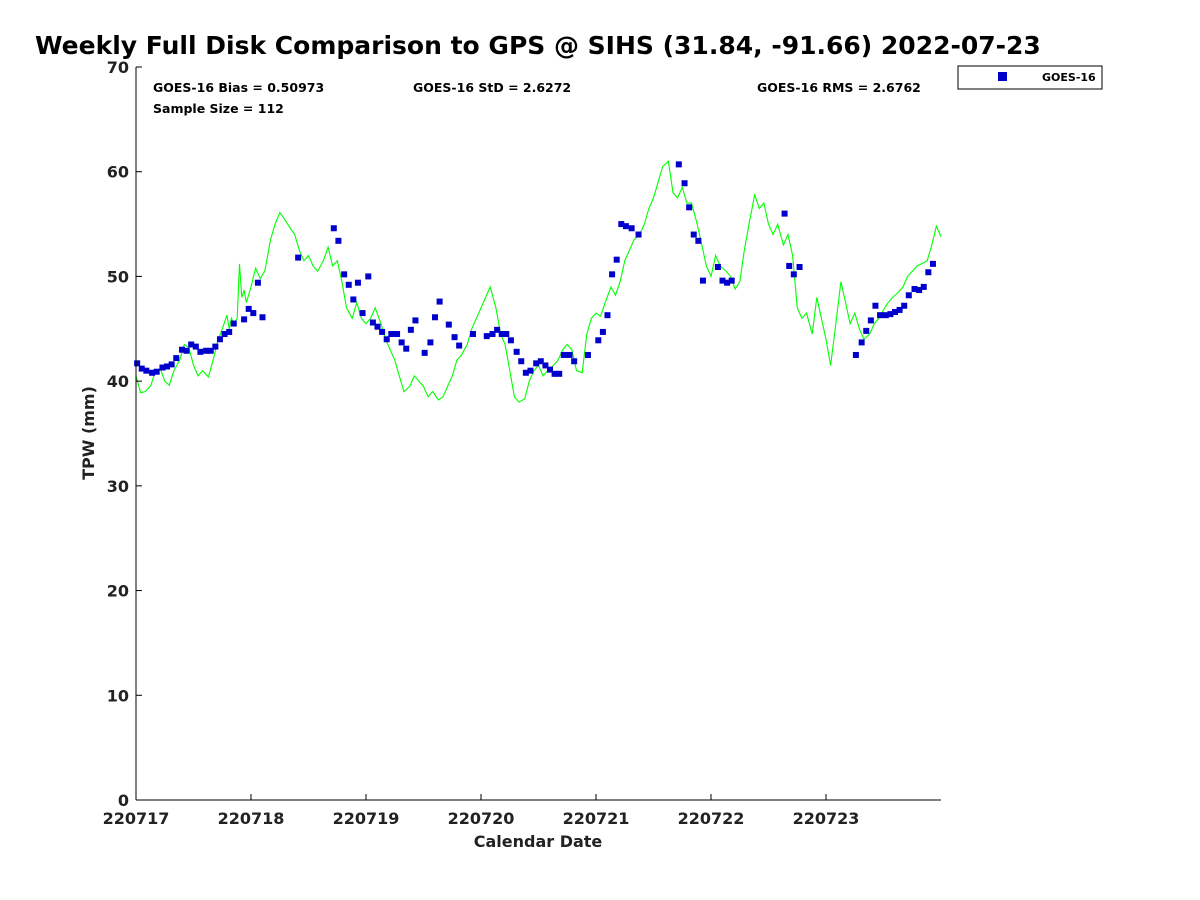  I want to click on x-tick-label: 220720, so click(481, 818).